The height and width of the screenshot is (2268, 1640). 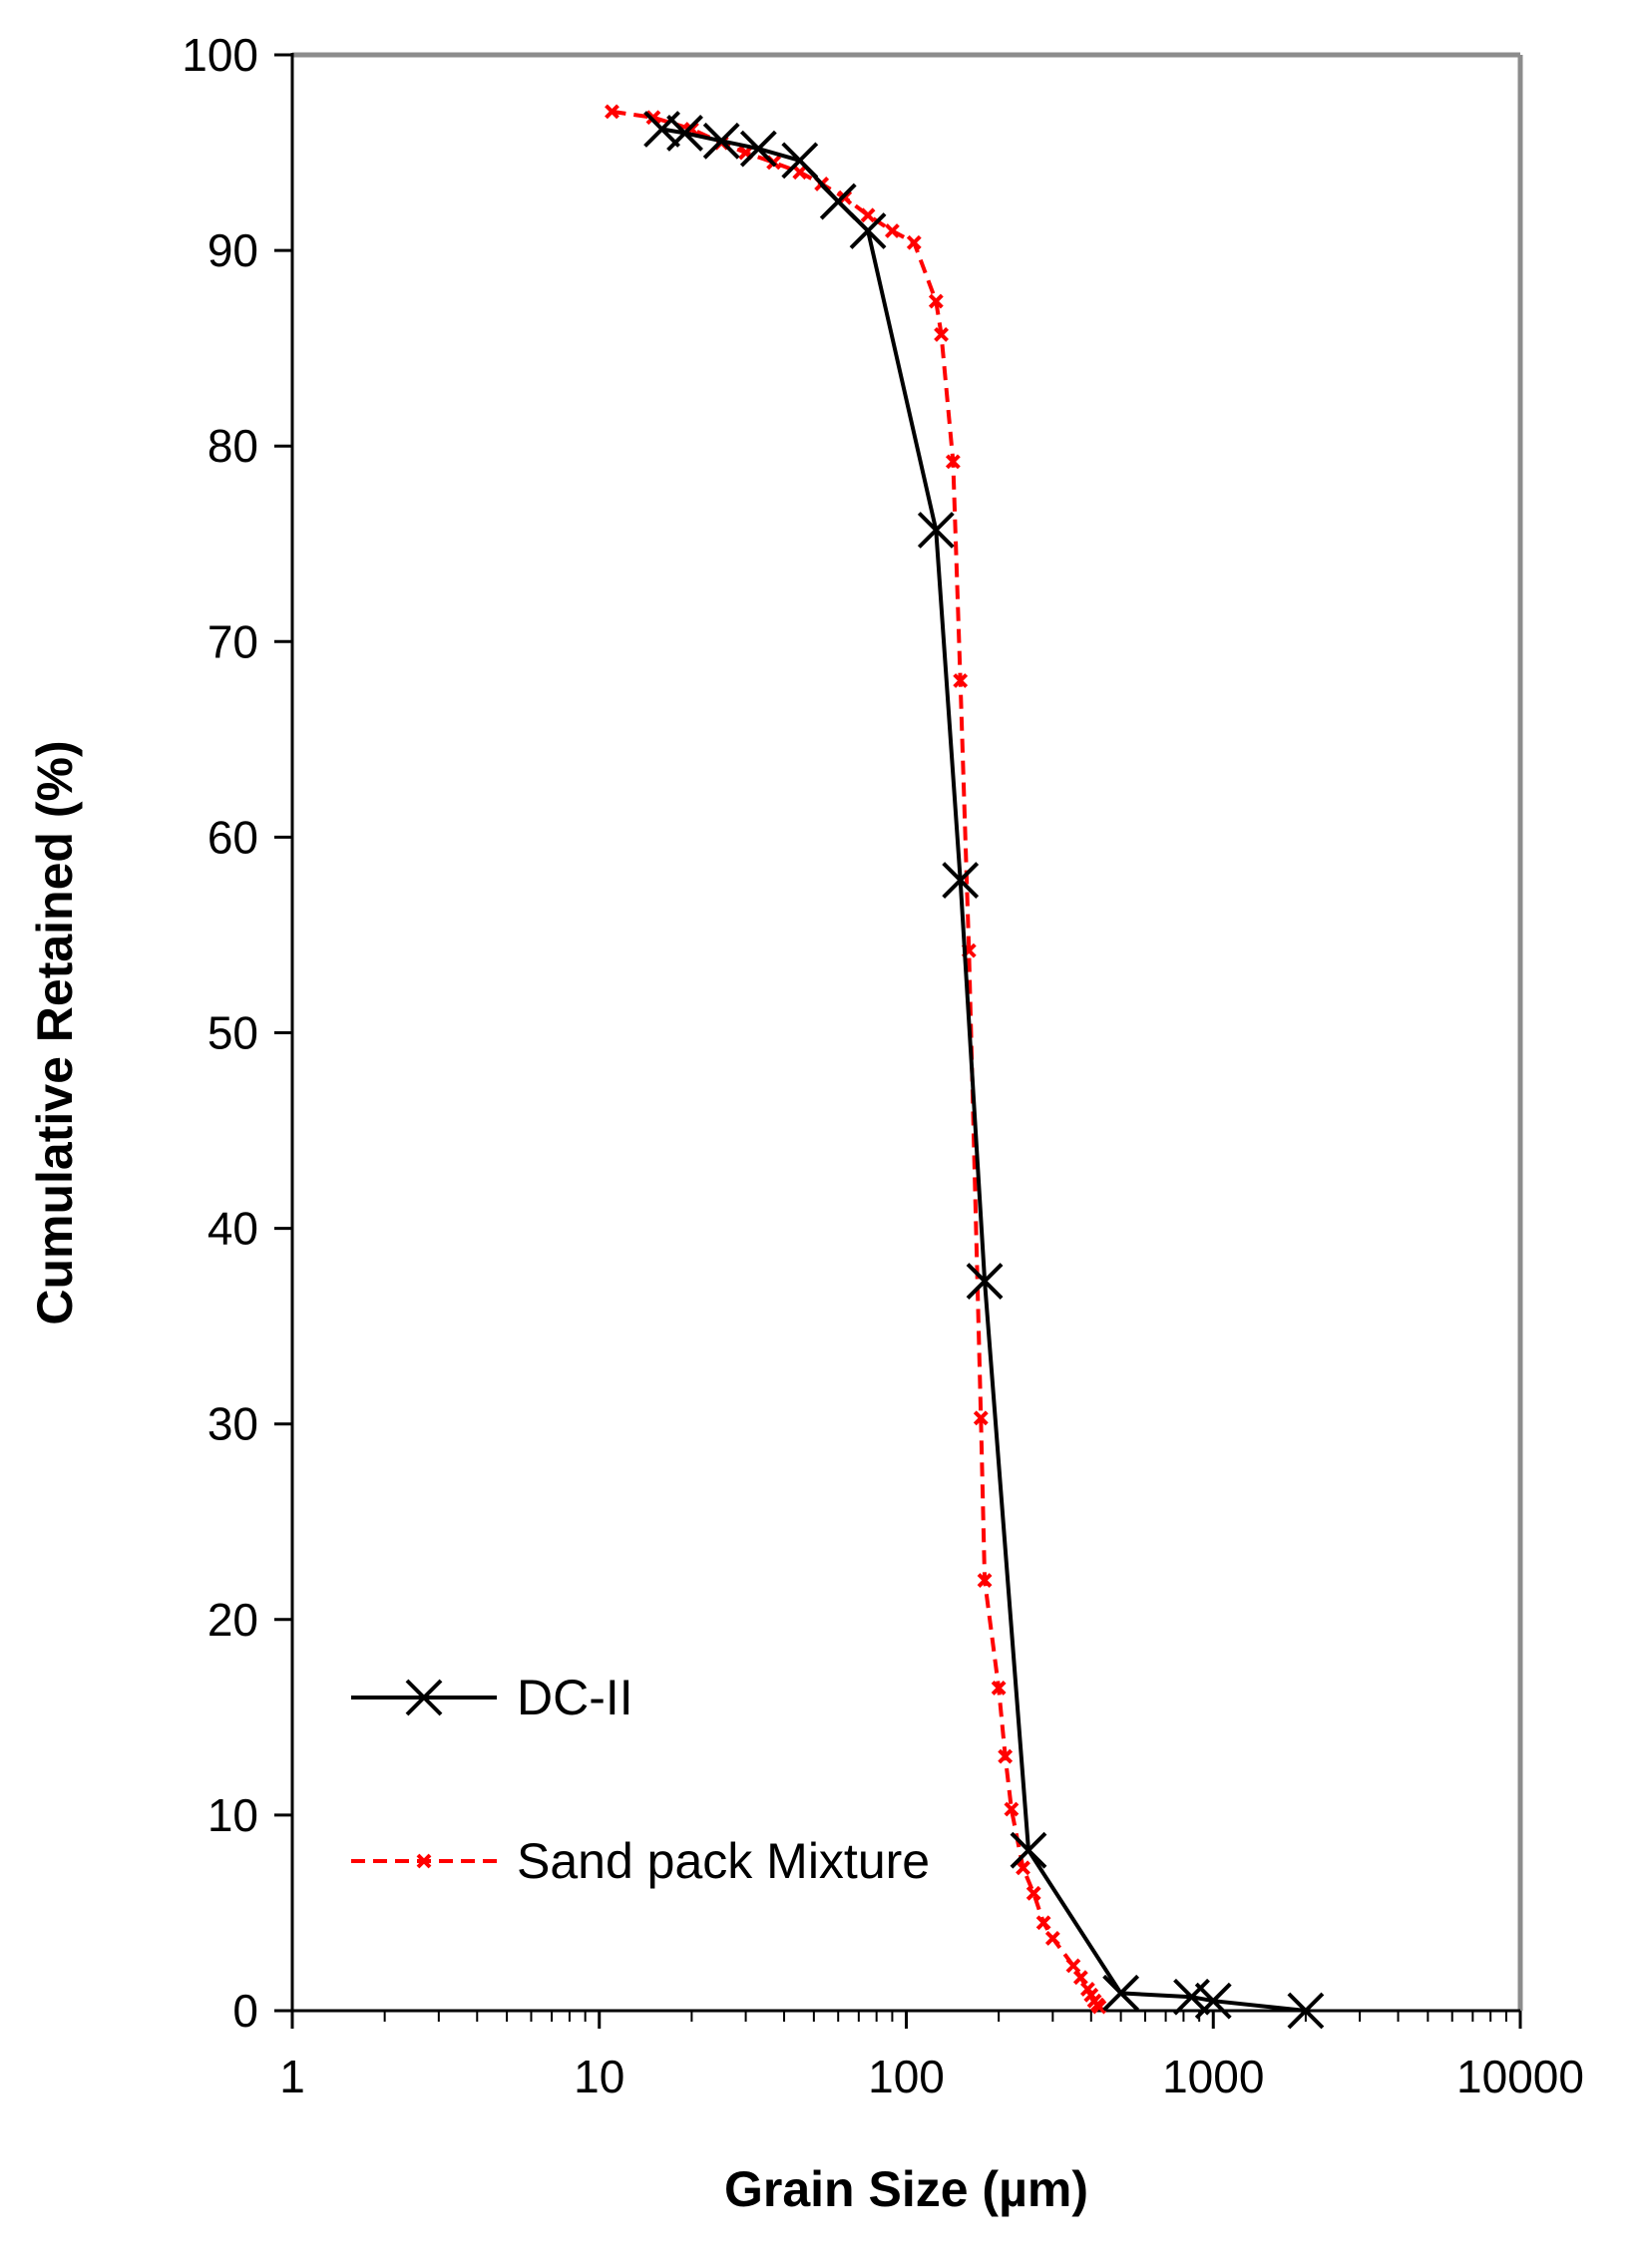 I want to click on legend-item-dc-ii: DC-II, so click(x=492, y=1697).